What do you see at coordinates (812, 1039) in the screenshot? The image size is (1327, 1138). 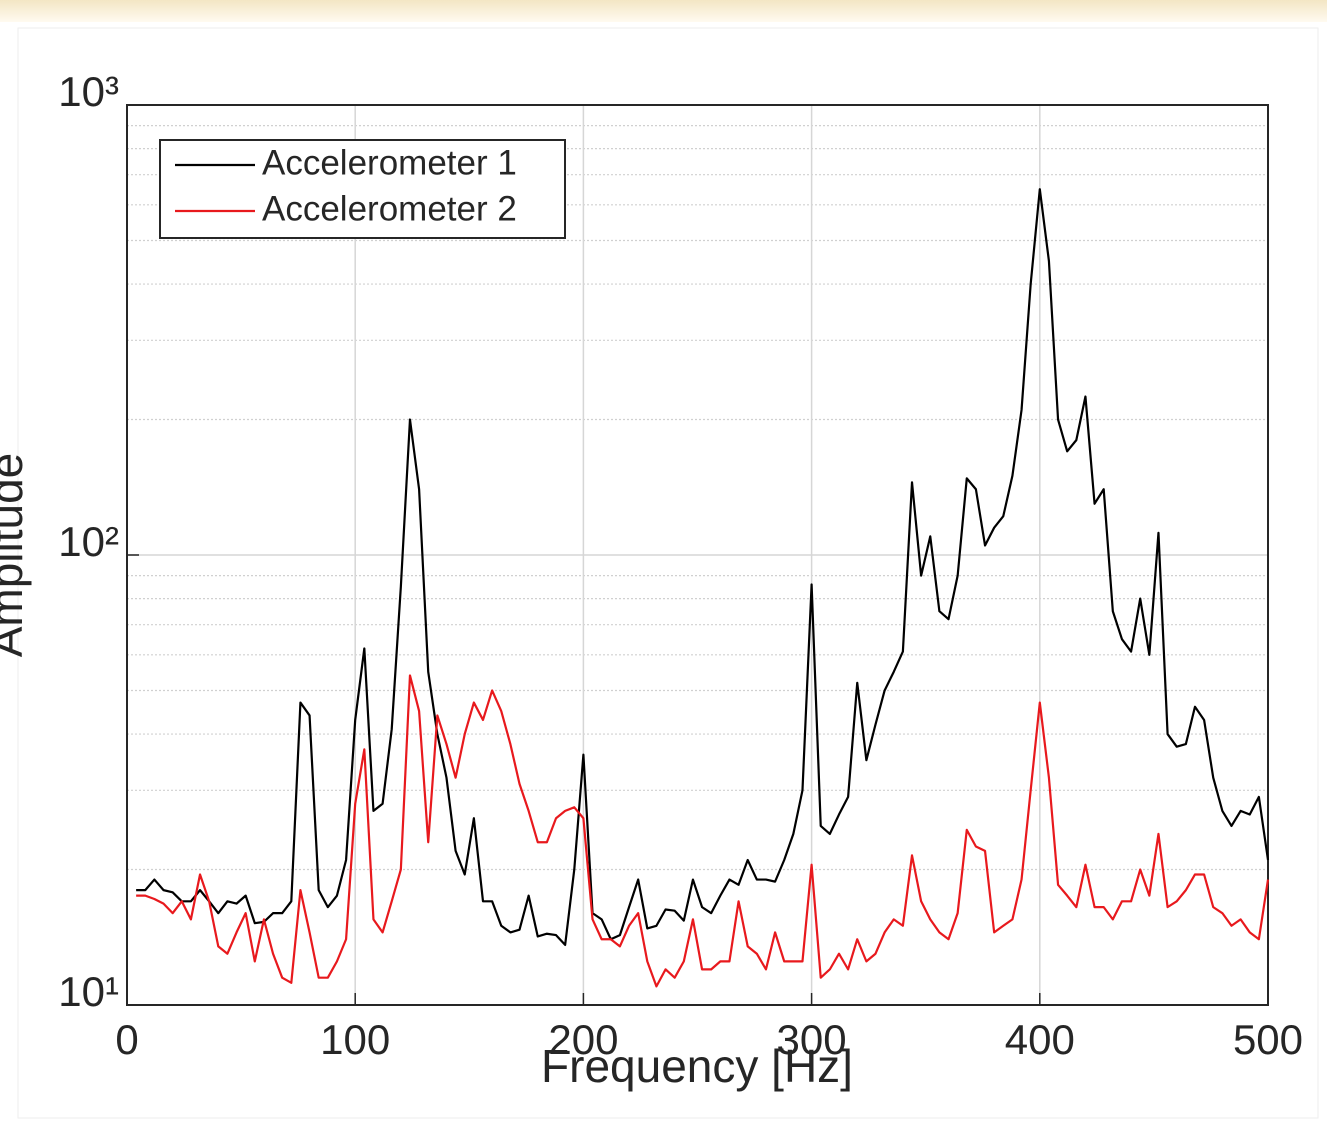 I see `x-tick-label: 300` at bounding box center [812, 1039].